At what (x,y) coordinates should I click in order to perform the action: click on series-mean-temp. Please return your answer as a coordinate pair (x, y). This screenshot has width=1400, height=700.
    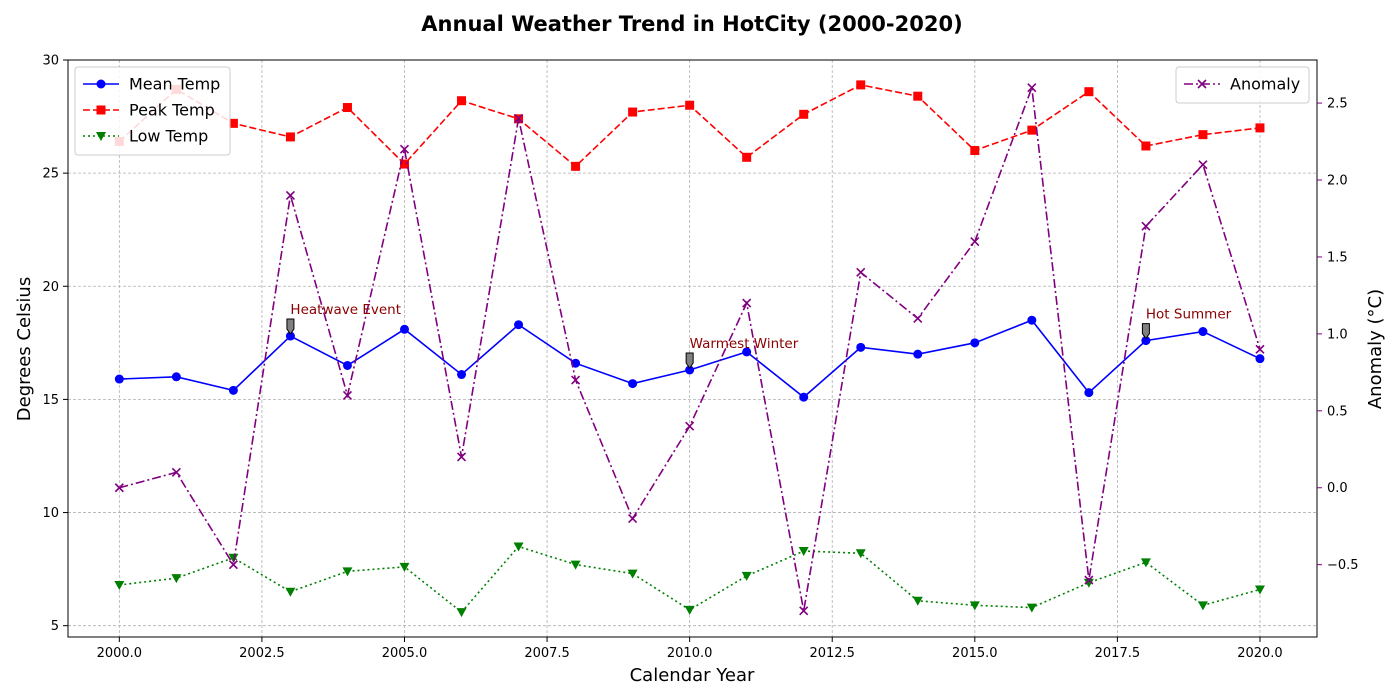
    Looking at the image, I should click on (689, 358).